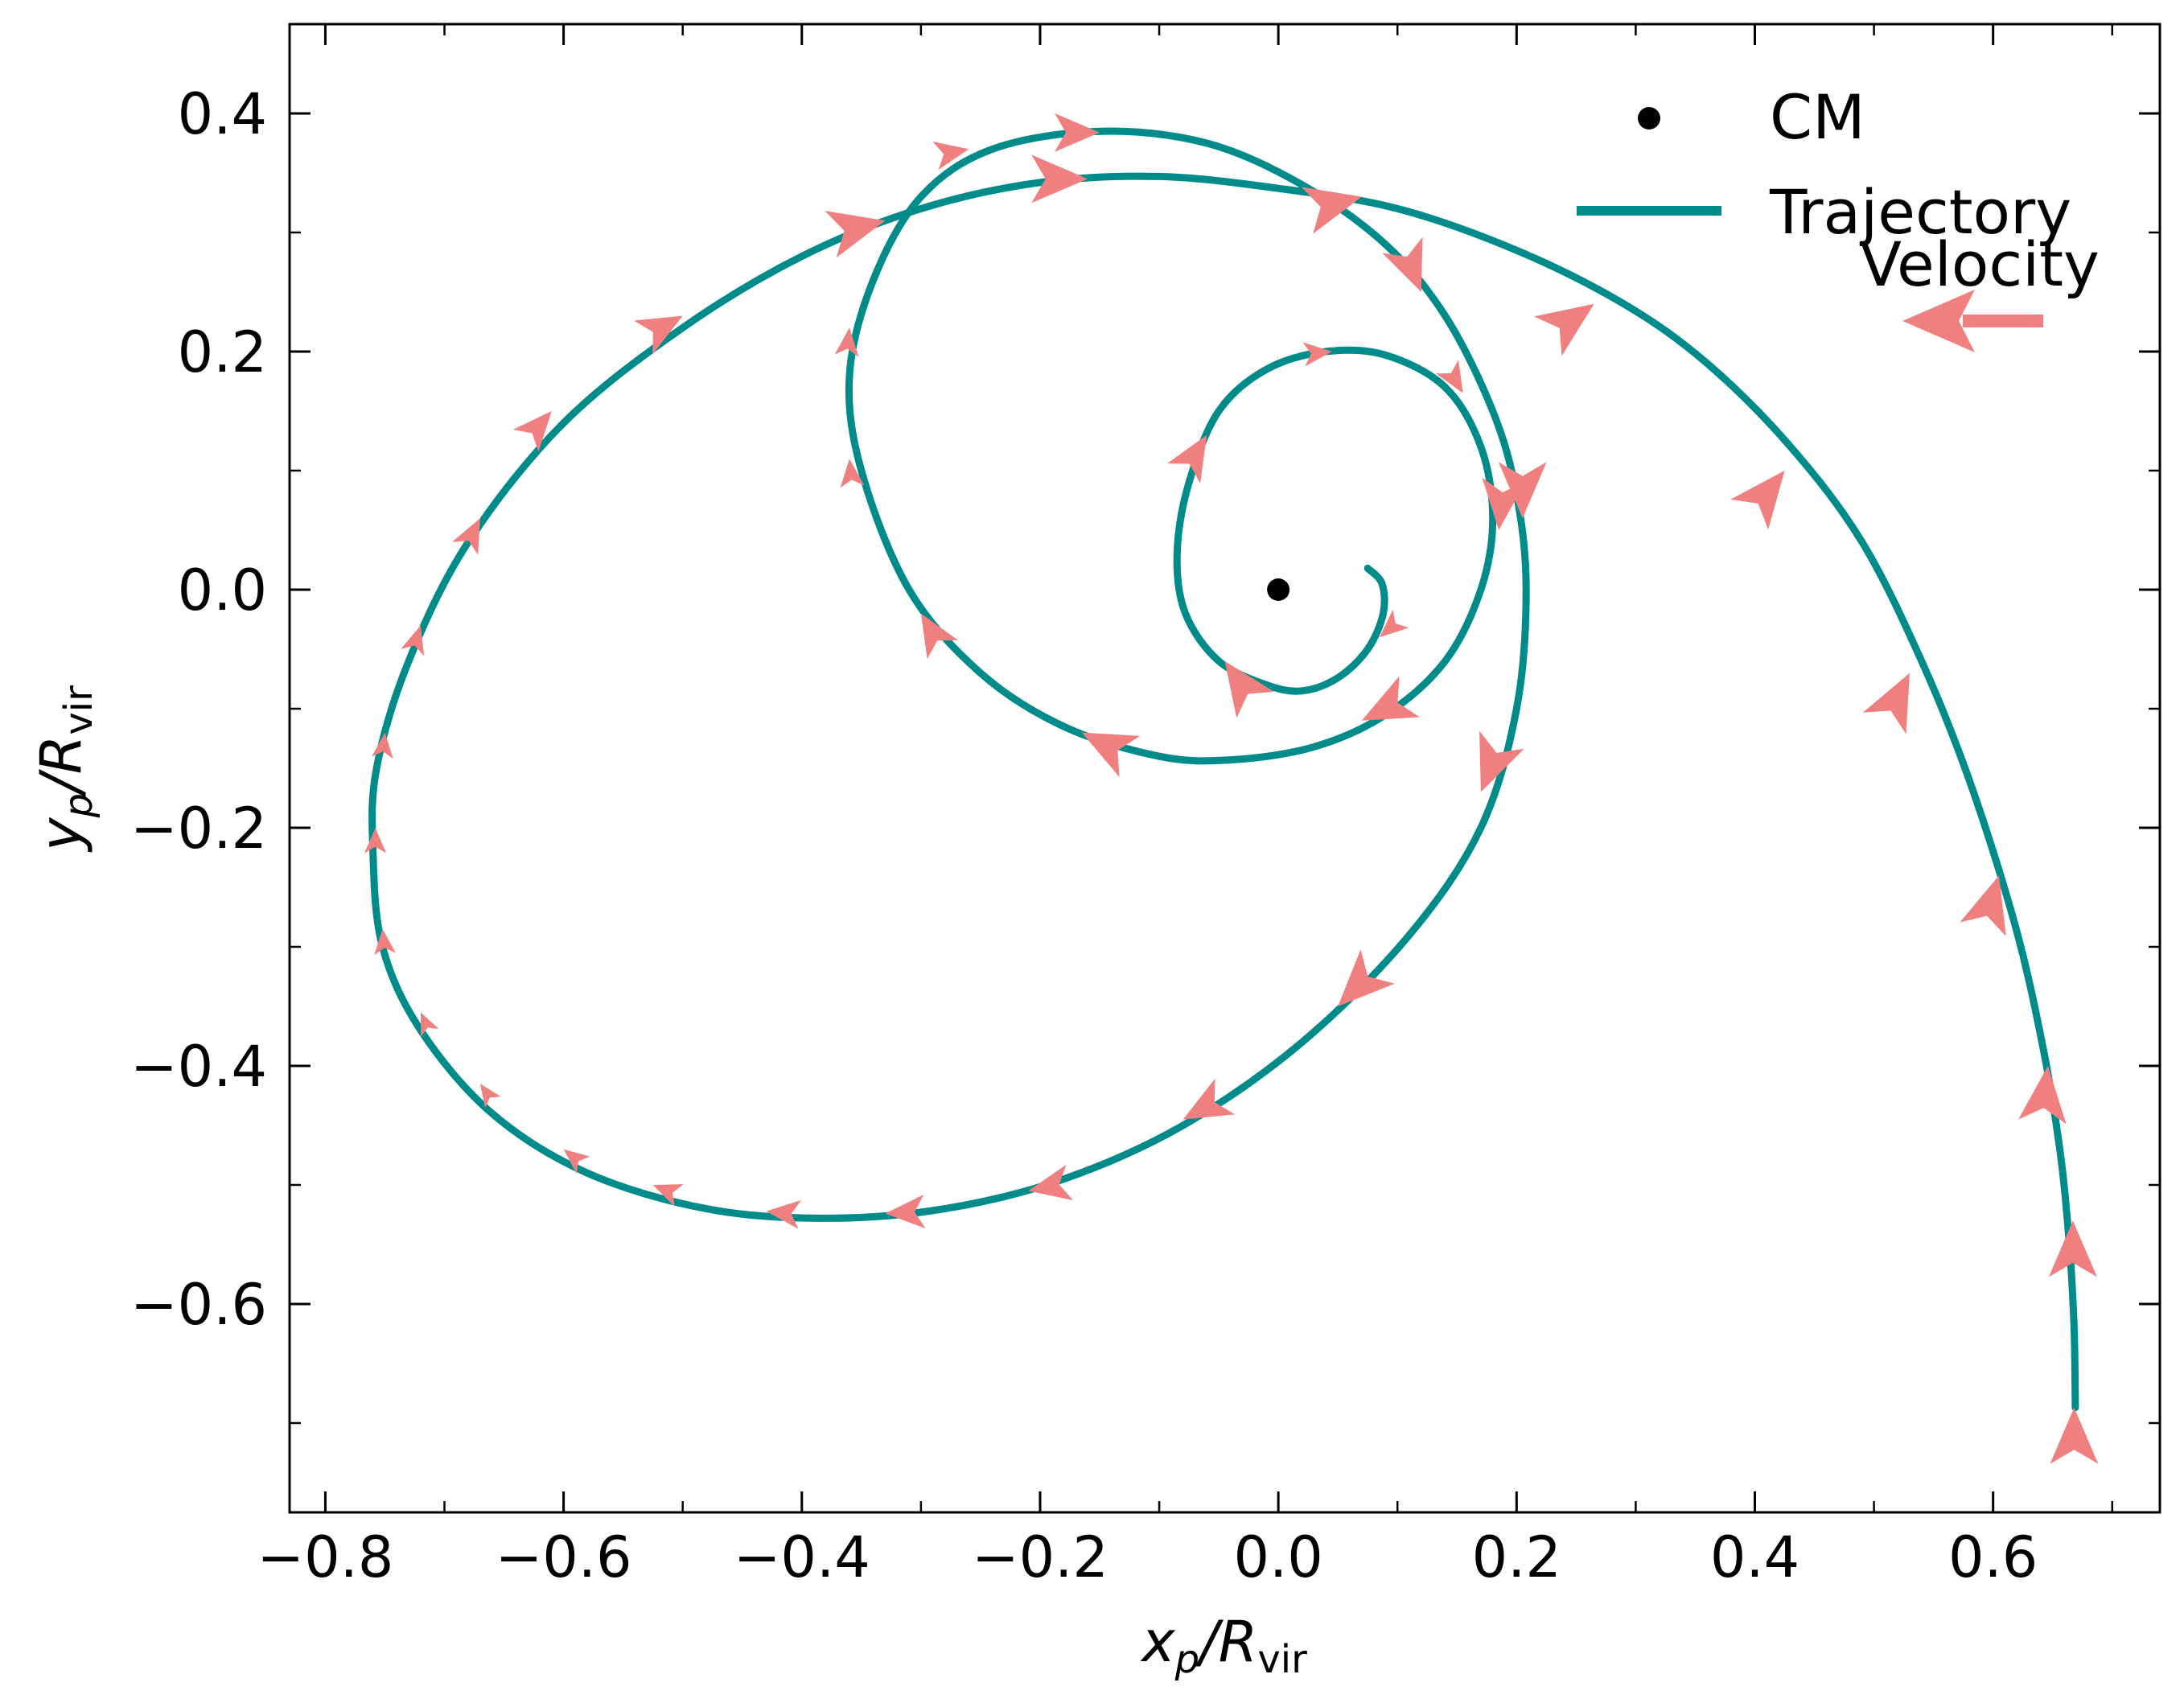 This screenshot has width=2184, height=1703. What do you see at coordinates (198, 829) in the screenshot?
I see `y-tick-label: −0.2` at bounding box center [198, 829].